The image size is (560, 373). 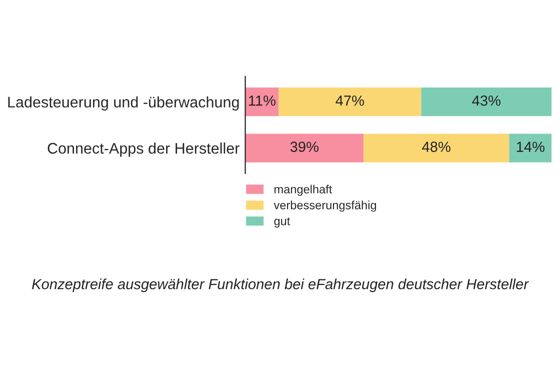 I want to click on y-tick-label: Ladesteuerung und -überwachung, so click(x=123, y=103).